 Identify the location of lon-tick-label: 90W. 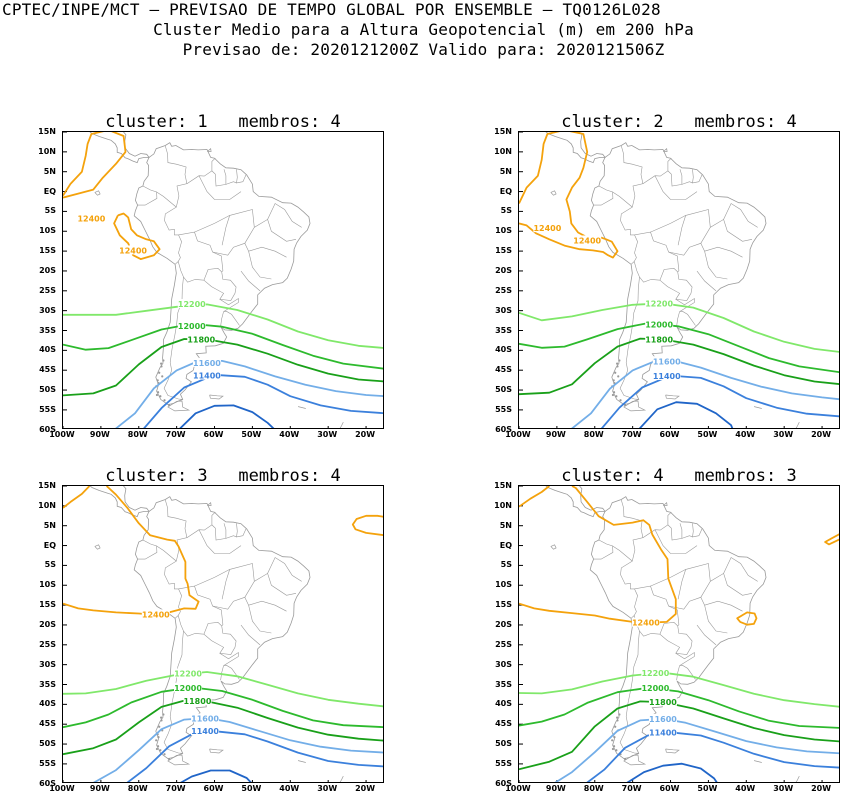
(555, 434).